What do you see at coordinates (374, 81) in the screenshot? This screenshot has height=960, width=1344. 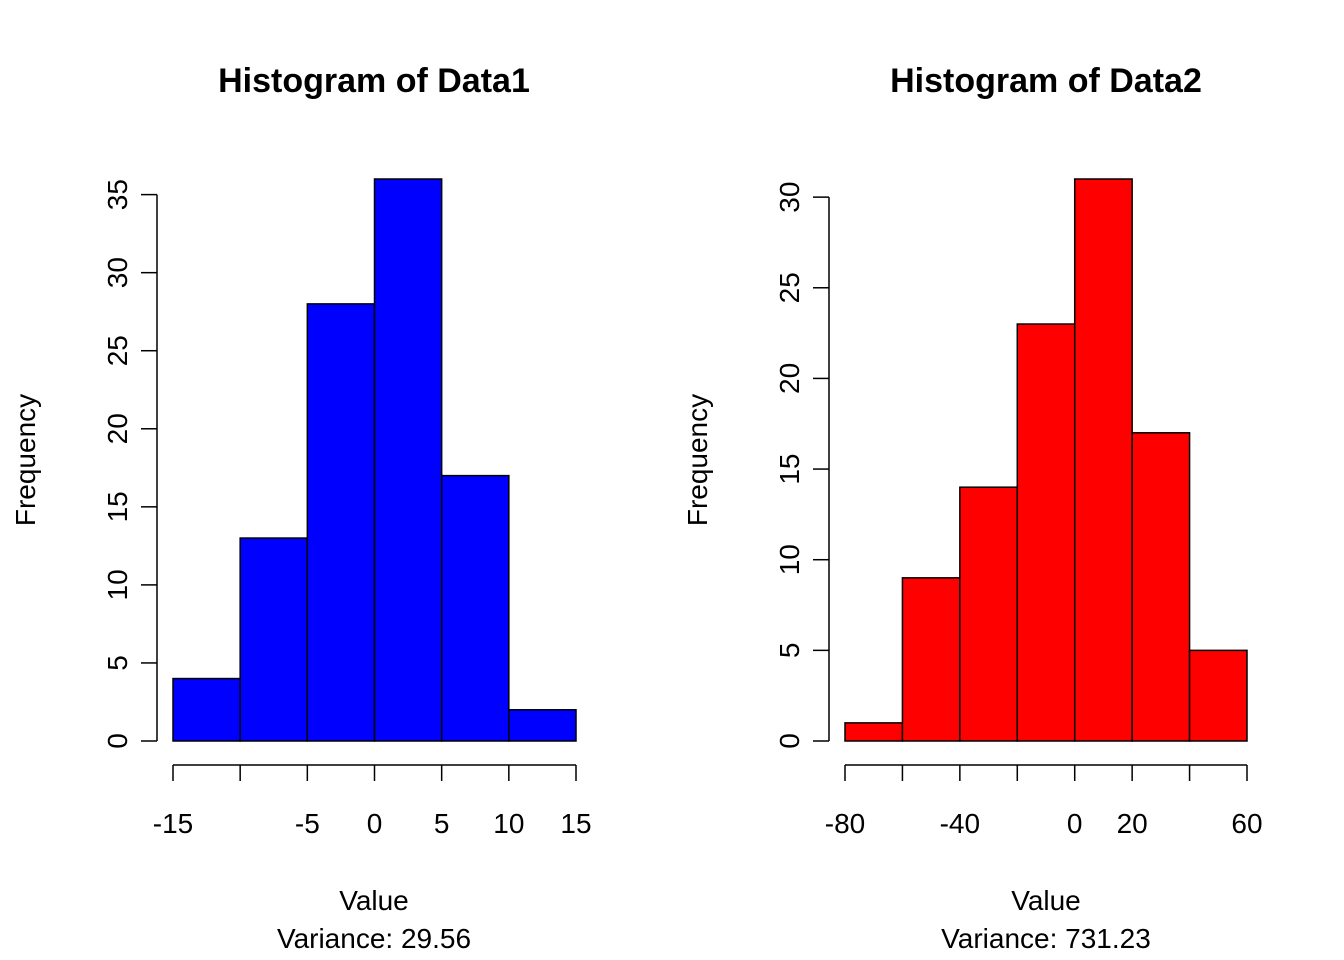 I see `chart-title: Histogram of Data1` at bounding box center [374, 81].